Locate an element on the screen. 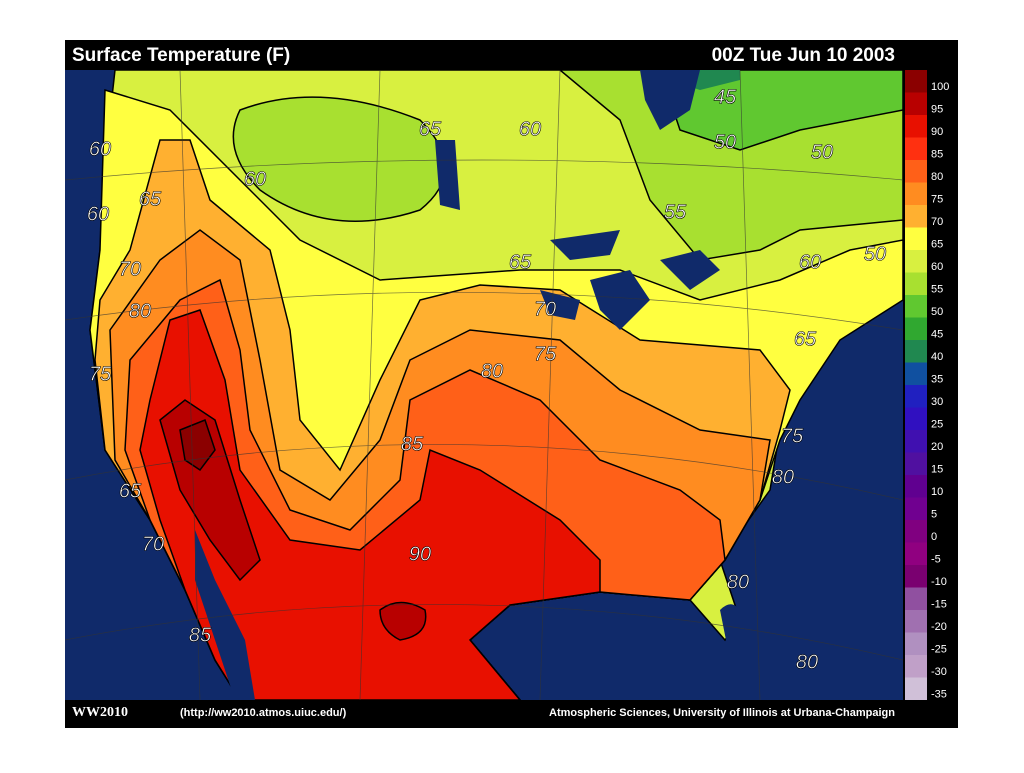 This screenshot has width=1024, height=773. legend-label: -5 is located at coordinates (936, 560).